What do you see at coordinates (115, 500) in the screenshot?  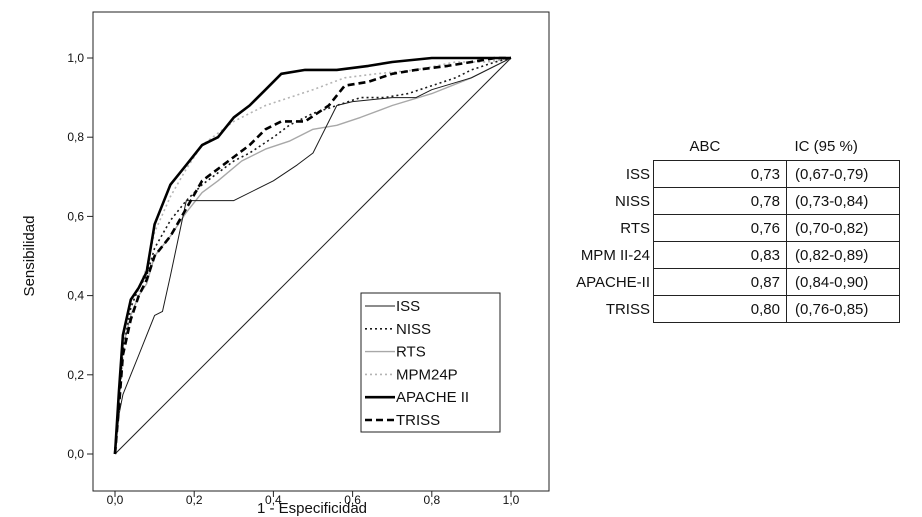 I see `x-tick-label: 0,0` at bounding box center [115, 500].